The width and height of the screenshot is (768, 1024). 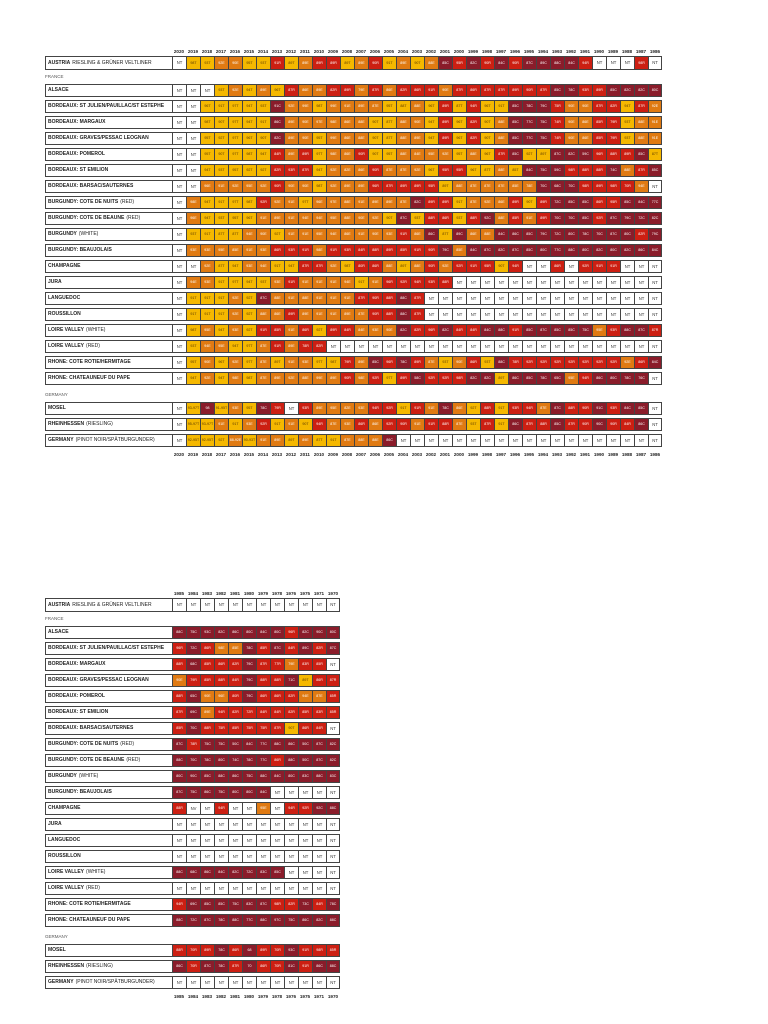 I want to click on rating-cell: 87C, so click(x=641, y=330).